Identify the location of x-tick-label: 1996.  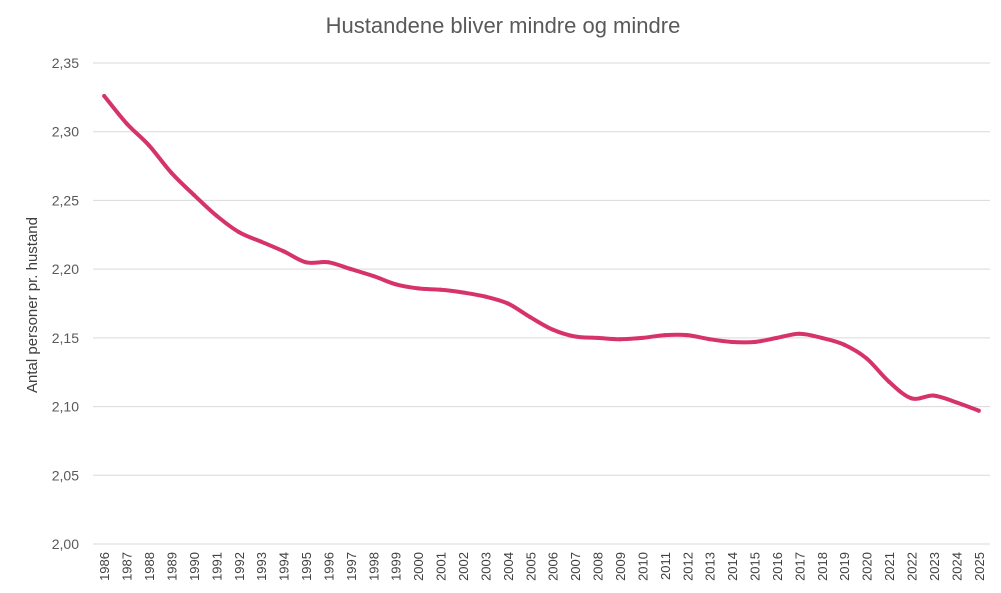
(328, 566).